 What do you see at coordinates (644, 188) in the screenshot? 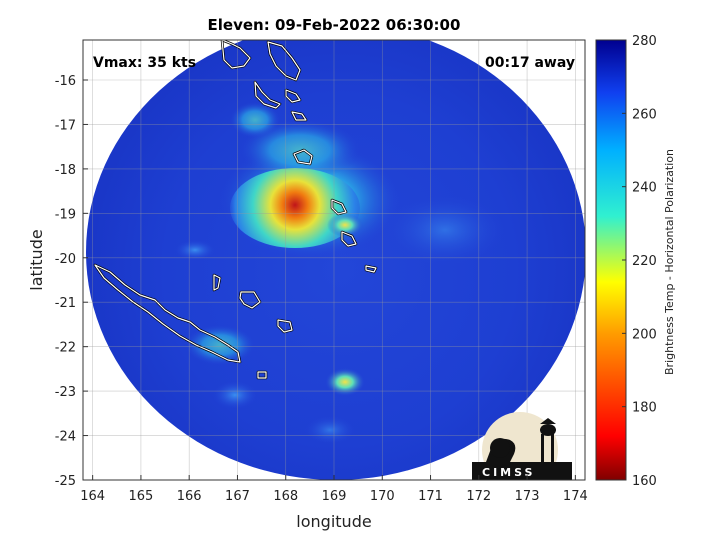
I see `colorbar-tick-label: 240` at bounding box center [644, 188].